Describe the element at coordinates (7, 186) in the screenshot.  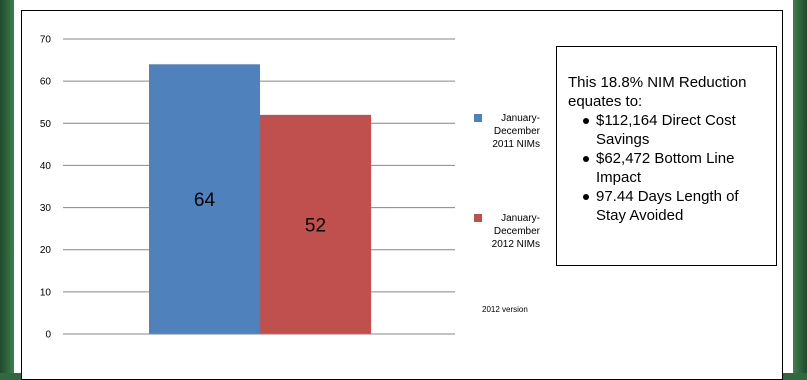
I see `left-frame` at that location.